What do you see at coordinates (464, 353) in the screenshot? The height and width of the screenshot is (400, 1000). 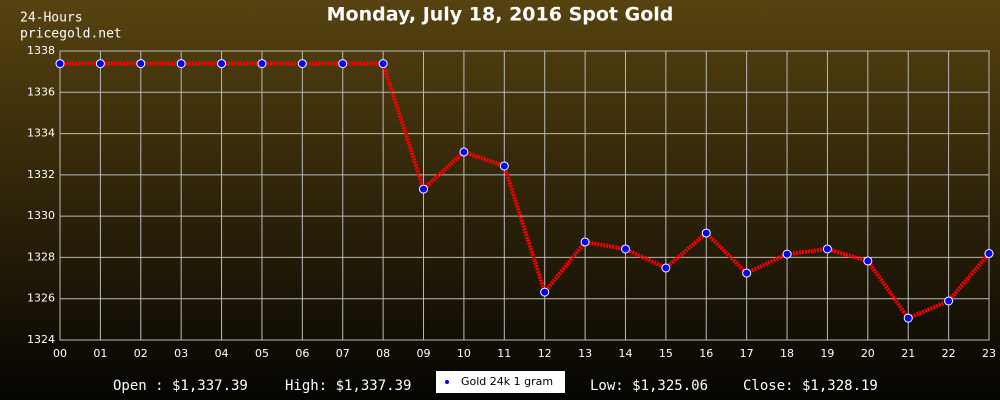 I see `x-tick-label: 10` at bounding box center [464, 353].